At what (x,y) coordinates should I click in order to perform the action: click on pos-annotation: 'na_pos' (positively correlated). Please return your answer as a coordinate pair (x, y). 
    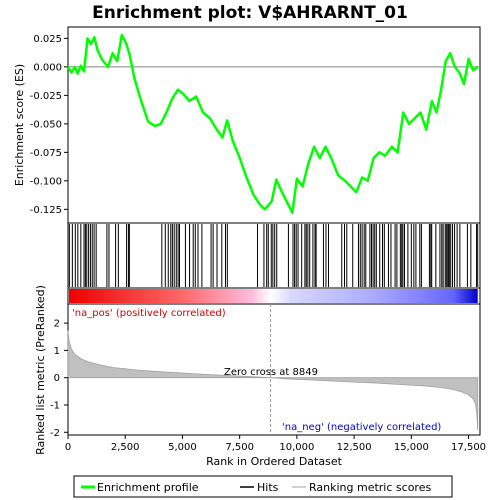
    Looking at the image, I should click on (149, 313).